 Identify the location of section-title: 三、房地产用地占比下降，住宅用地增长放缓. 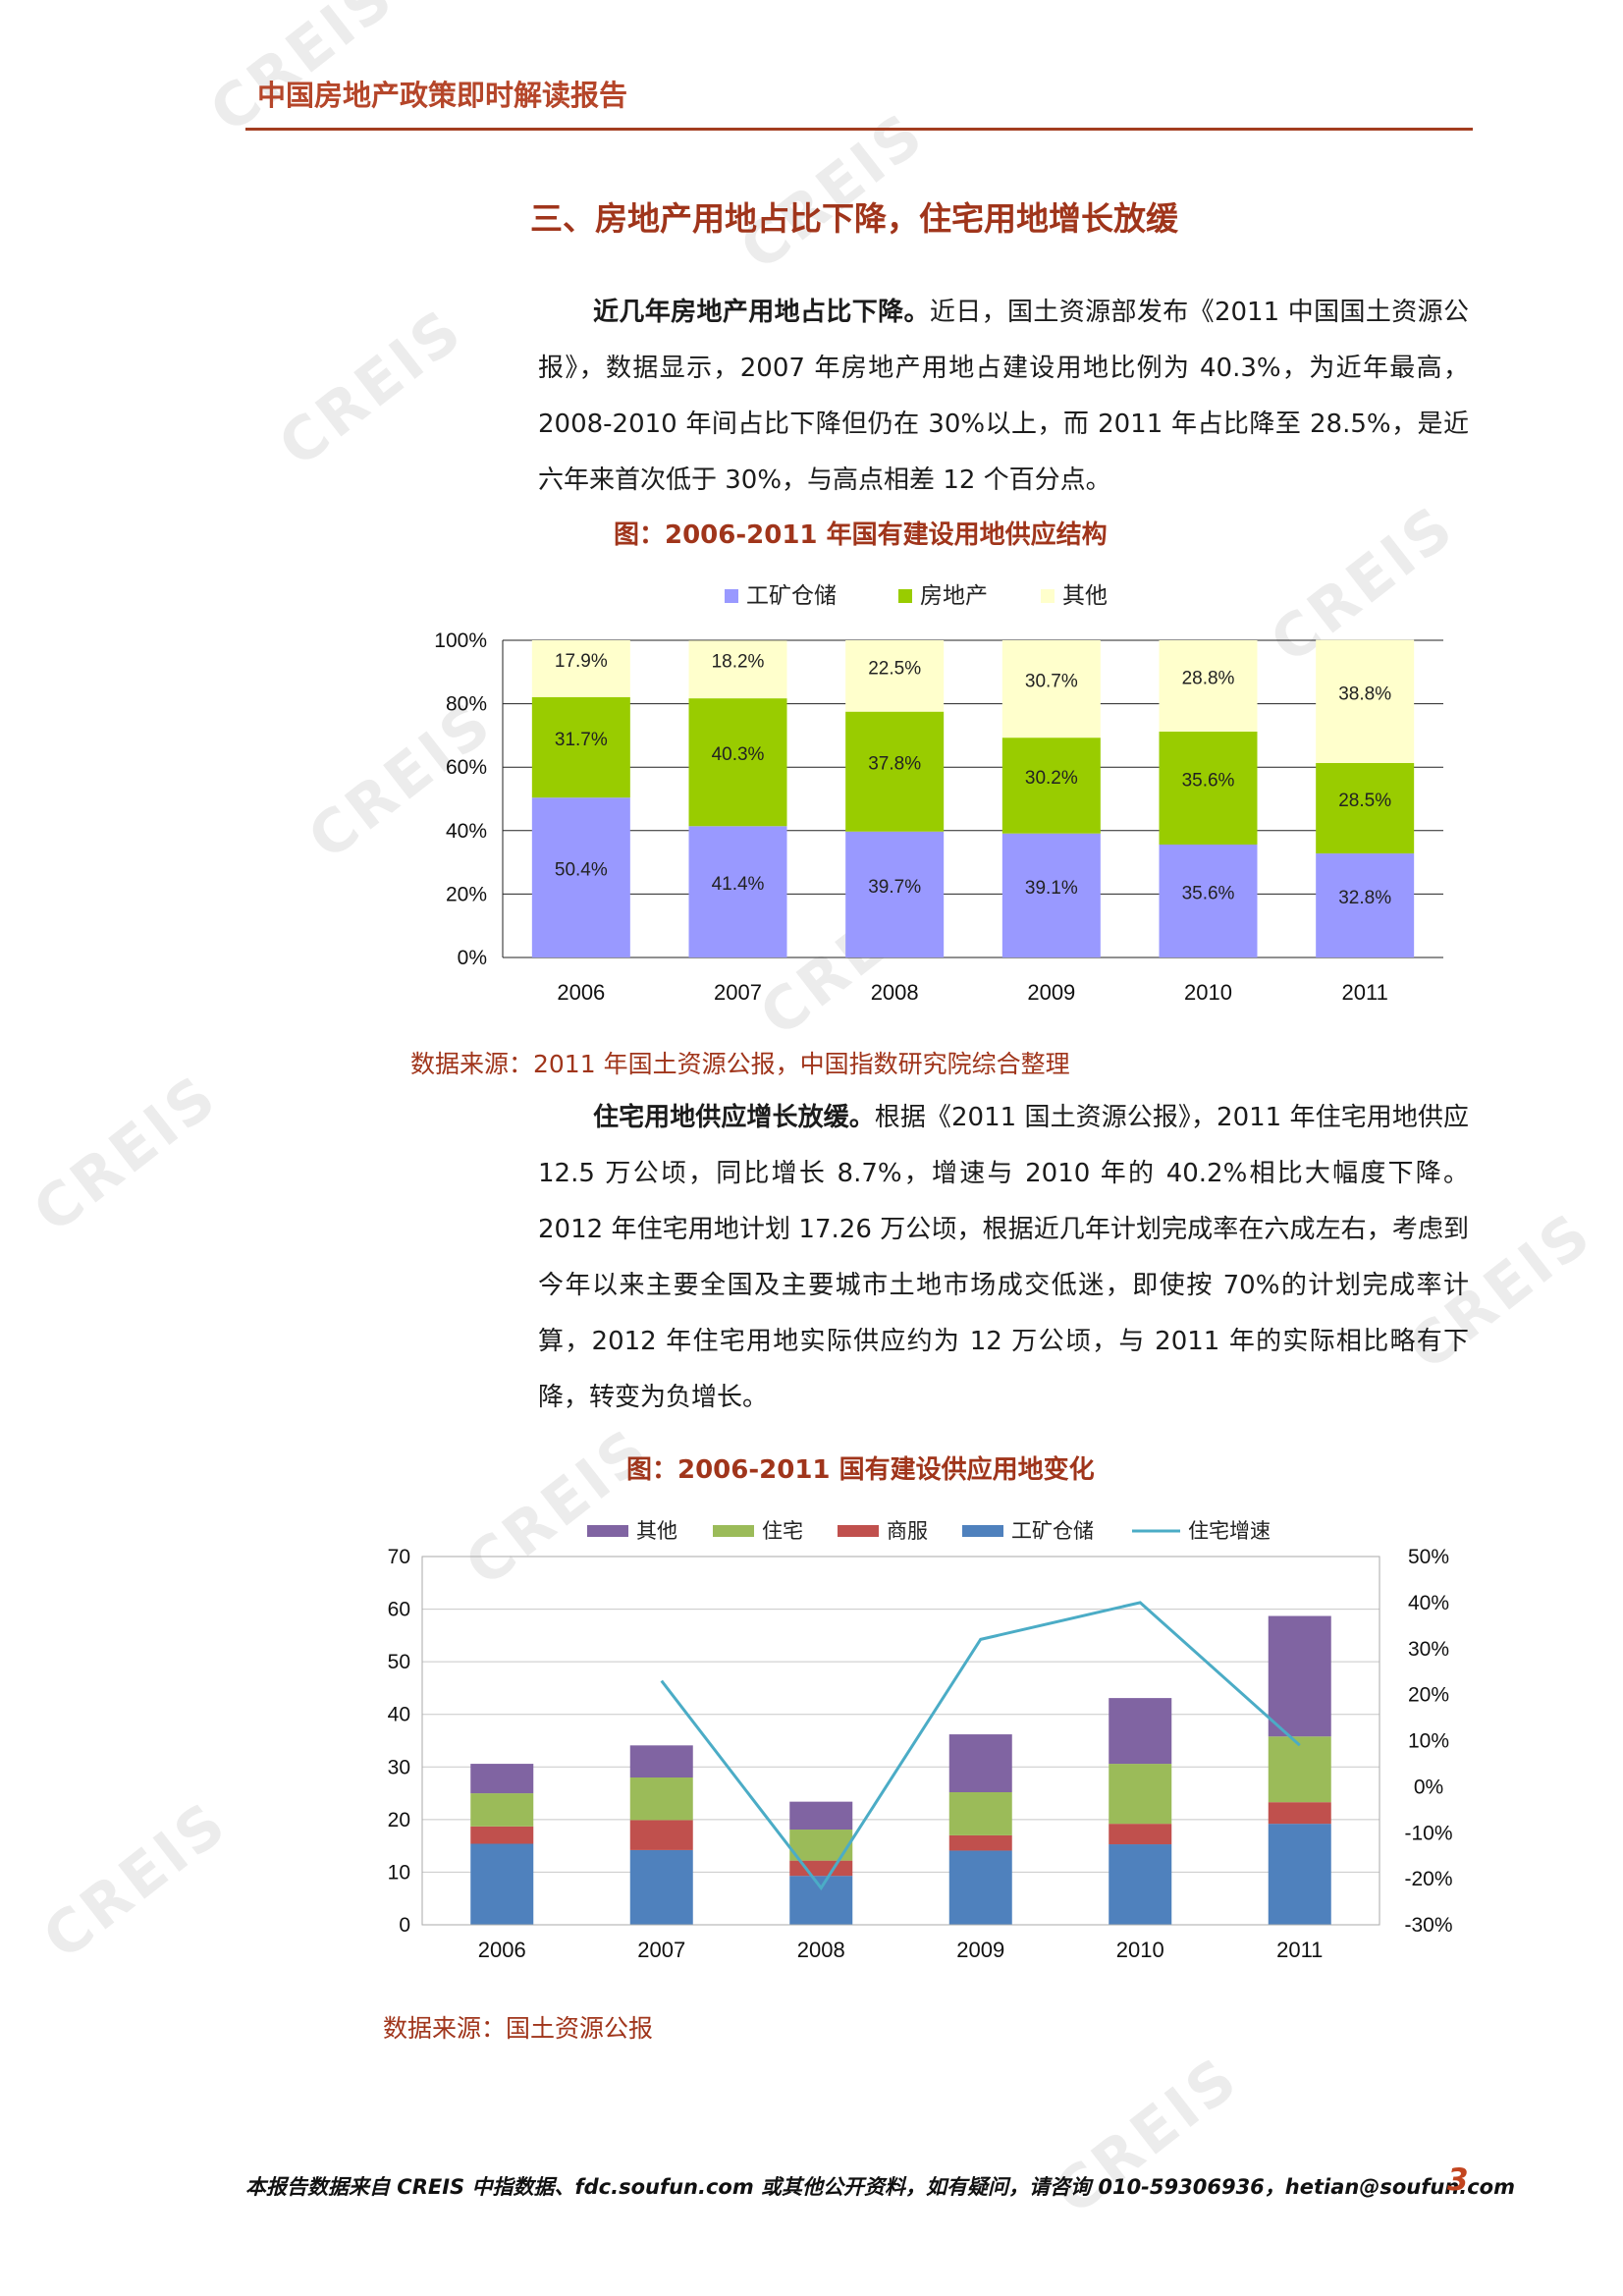
(854, 218).